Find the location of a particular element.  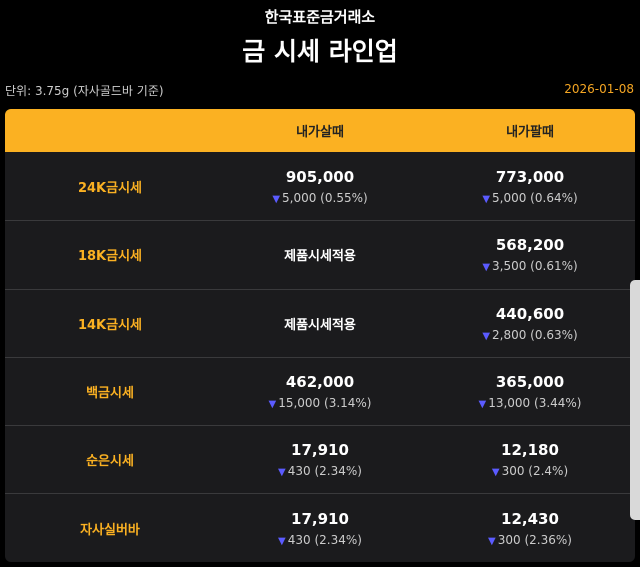

price-change: 5,000 (0.55%) is located at coordinates (325, 197).